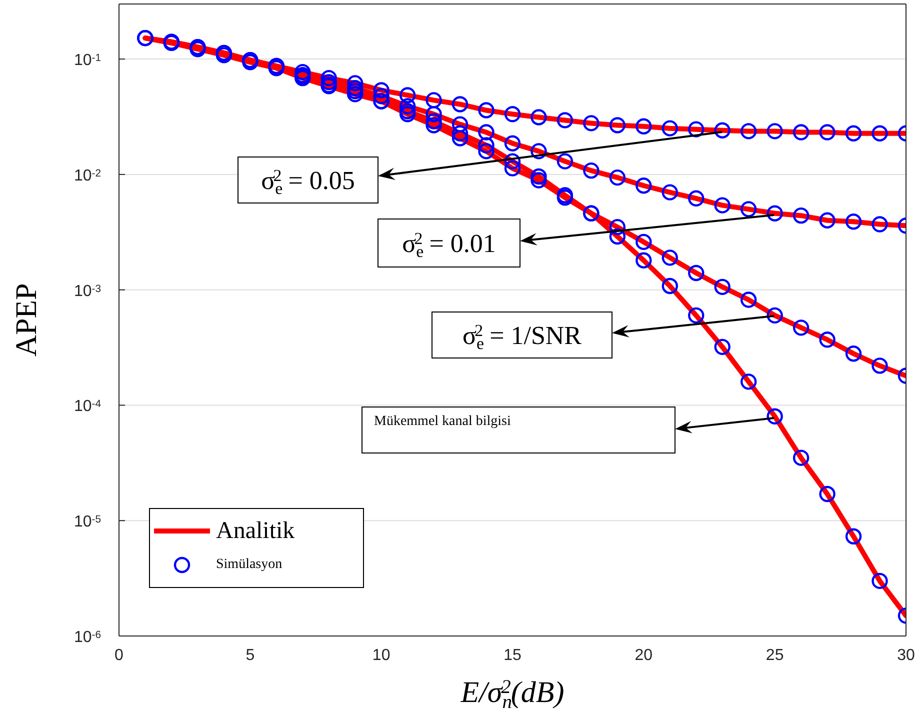 The image size is (923, 720). Describe the element at coordinates (88, 637) in the screenshot. I see `y-tick-label: 10$^{-6}$` at that location.